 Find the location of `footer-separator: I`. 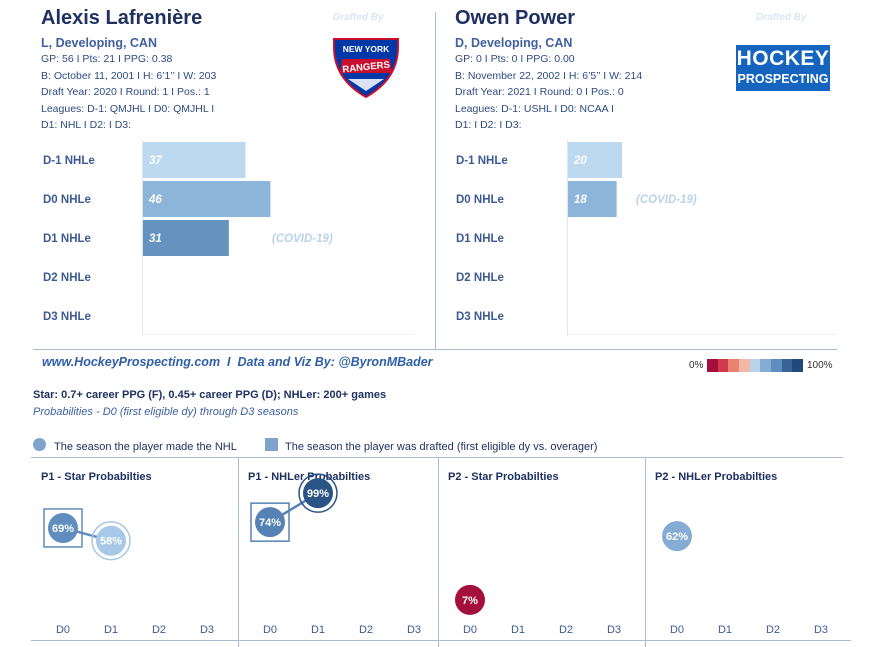

footer-separator: I is located at coordinates (229, 362).